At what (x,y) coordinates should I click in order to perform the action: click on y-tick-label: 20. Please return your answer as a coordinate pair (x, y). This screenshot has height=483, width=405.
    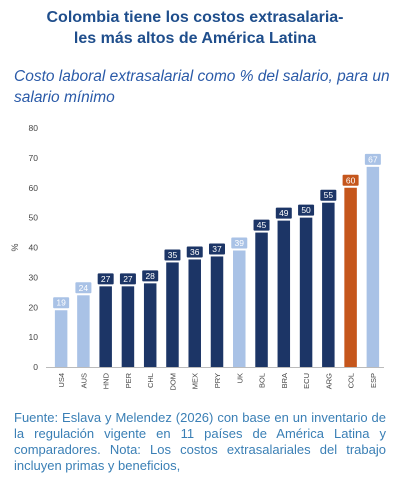
    Looking at the image, I should click on (34, 307).